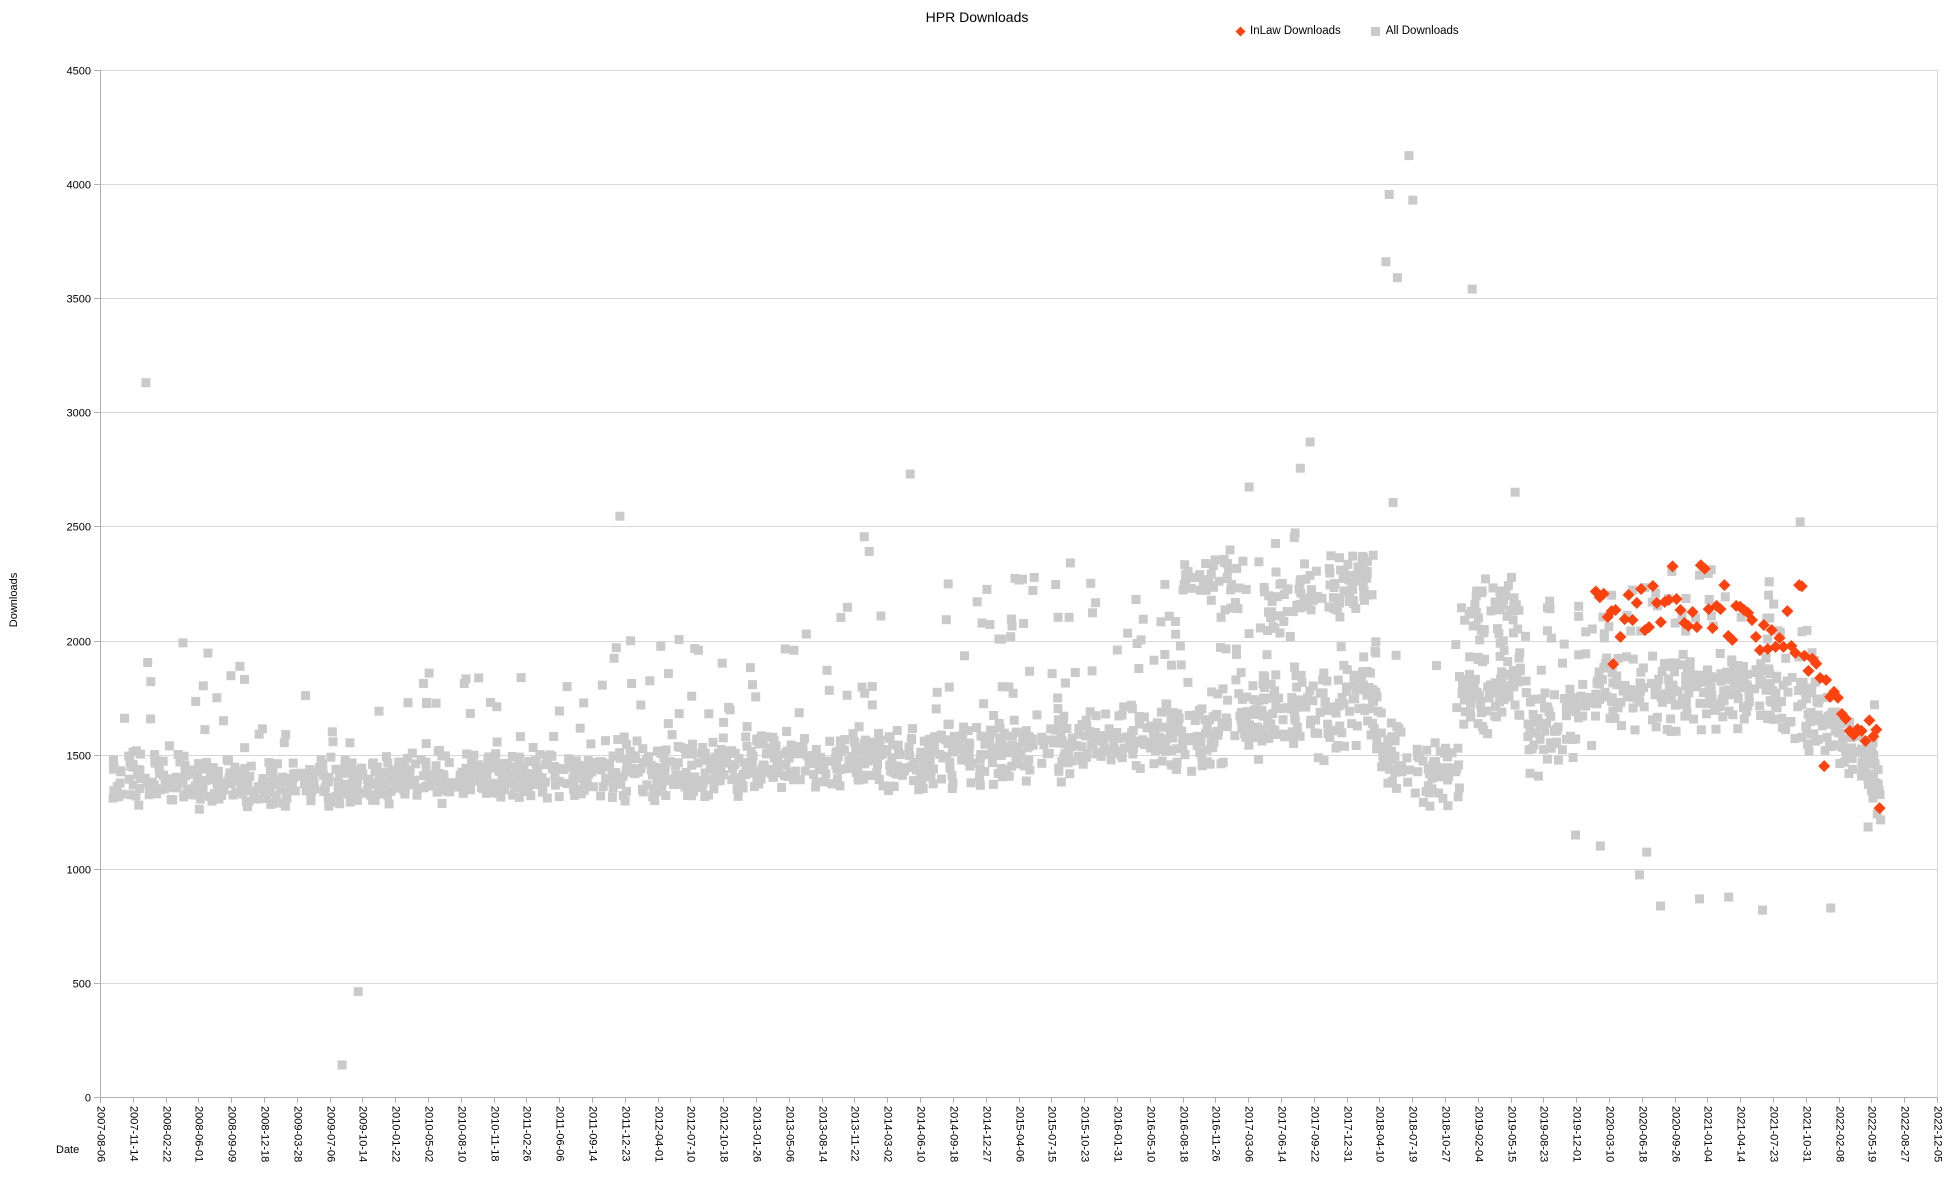  What do you see at coordinates (593, 1133) in the screenshot?
I see `x-tick-label: 2011-09-14` at bounding box center [593, 1133].